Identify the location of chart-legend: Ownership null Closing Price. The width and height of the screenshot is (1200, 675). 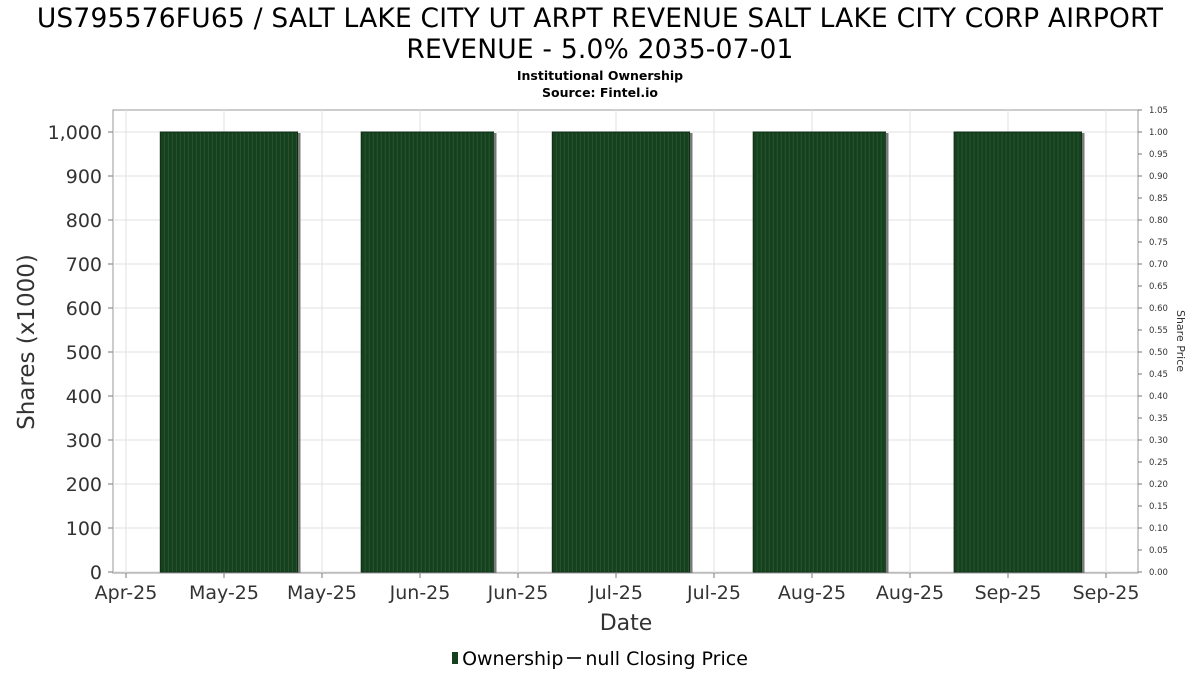
(600, 659).